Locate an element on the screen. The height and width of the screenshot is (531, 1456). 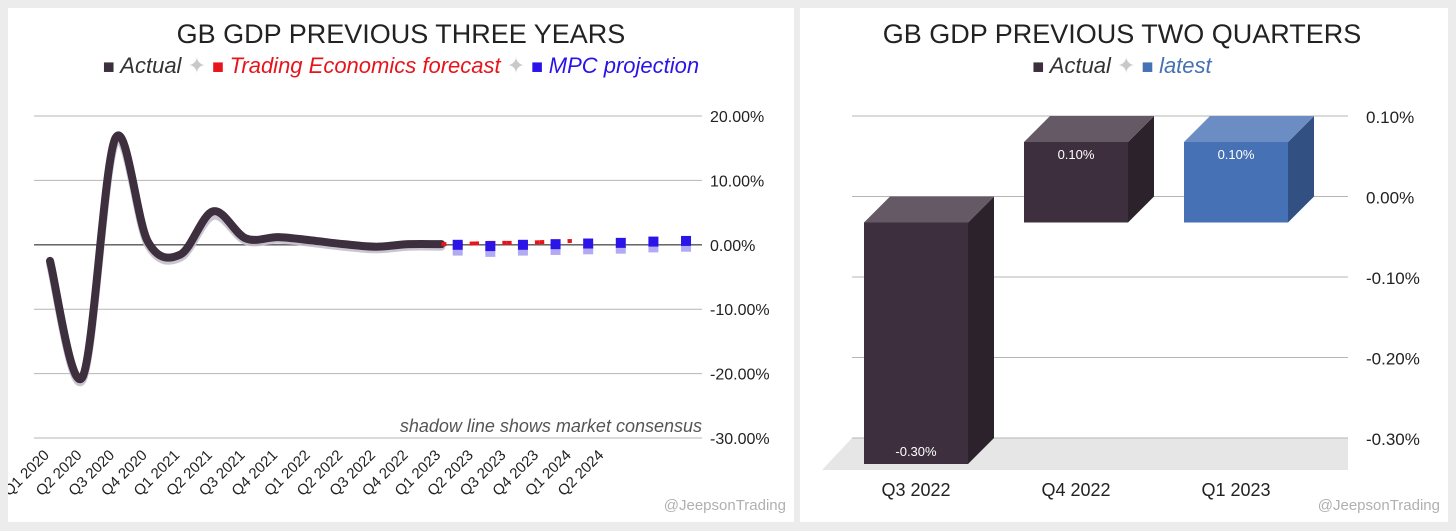
legend-entry-label: Trading Economics forecast is located at coordinates (366, 65).